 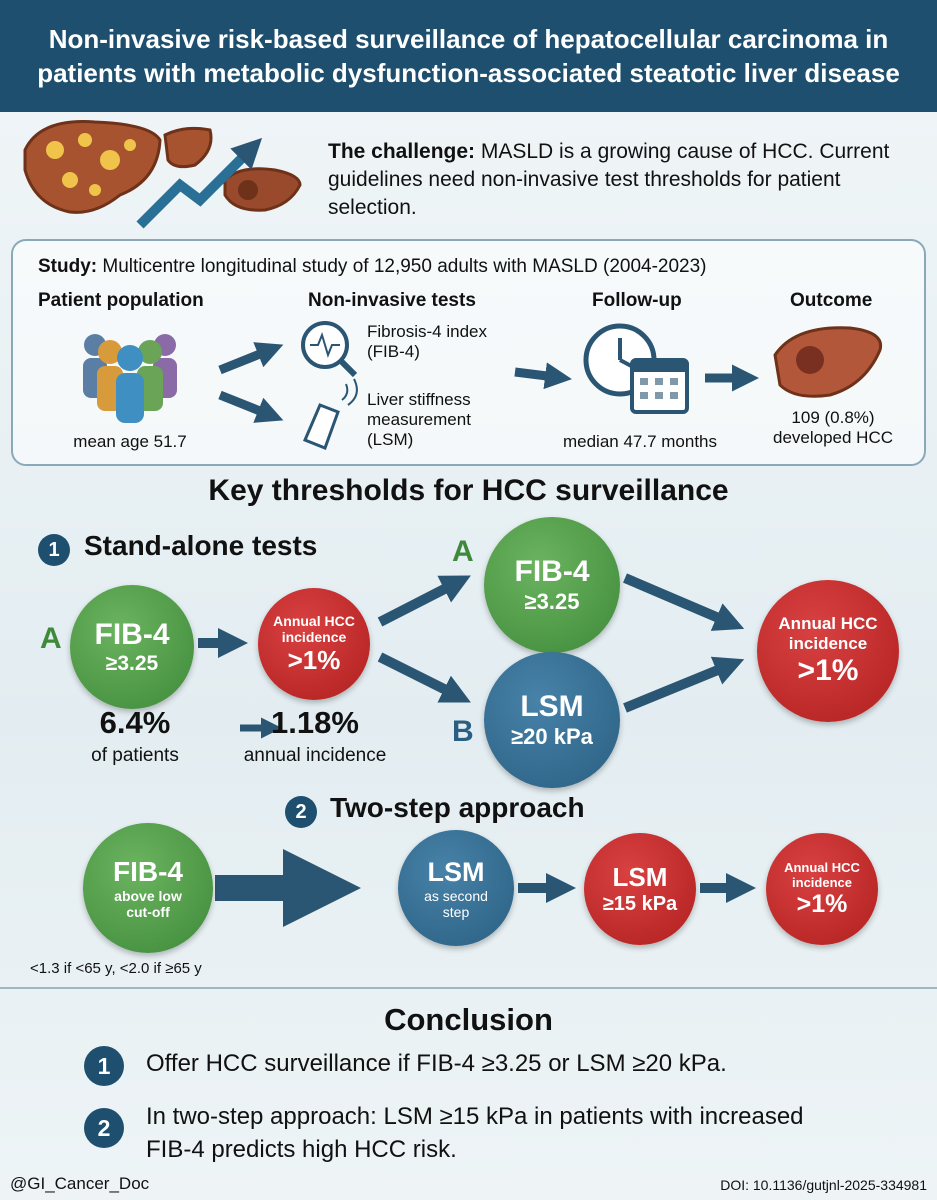 What do you see at coordinates (315, 755) in the screenshot?
I see `stat-label: annual incidence` at bounding box center [315, 755].